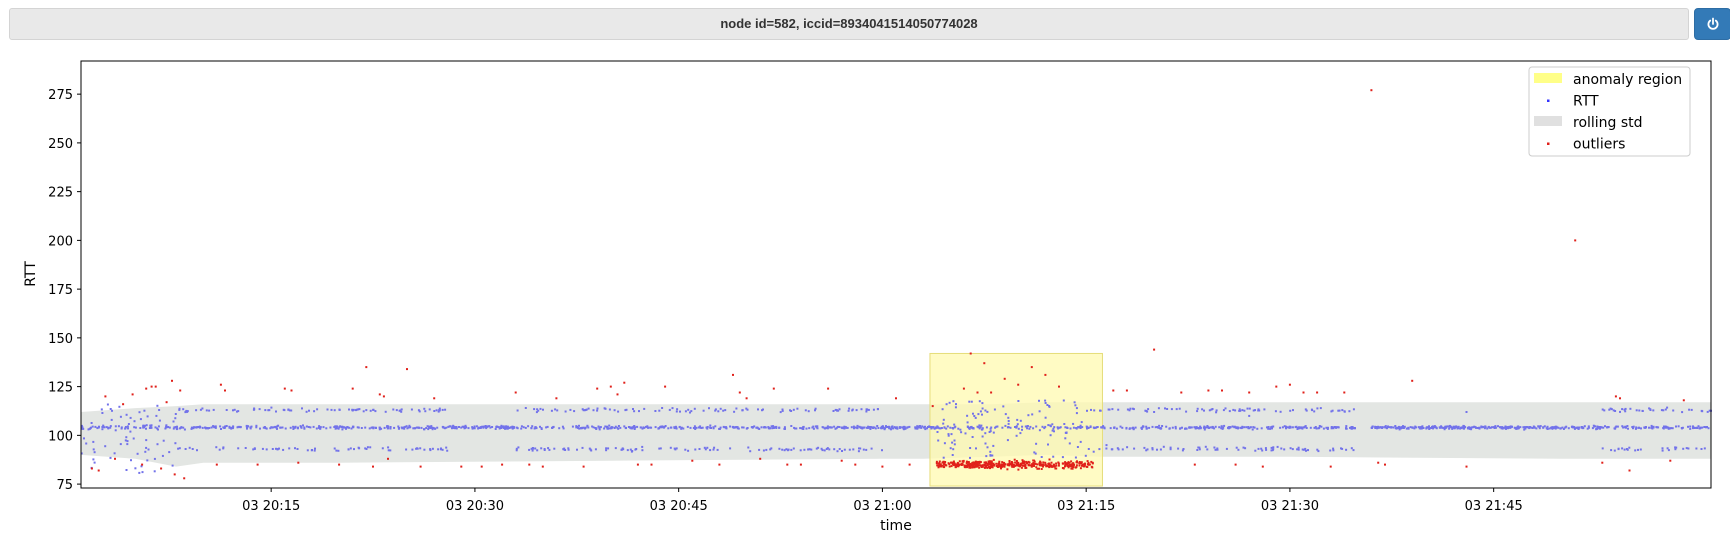 This screenshot has width=1730, height=538. I want to click on x-tick-label: 03 20:30, so click(475, 506).